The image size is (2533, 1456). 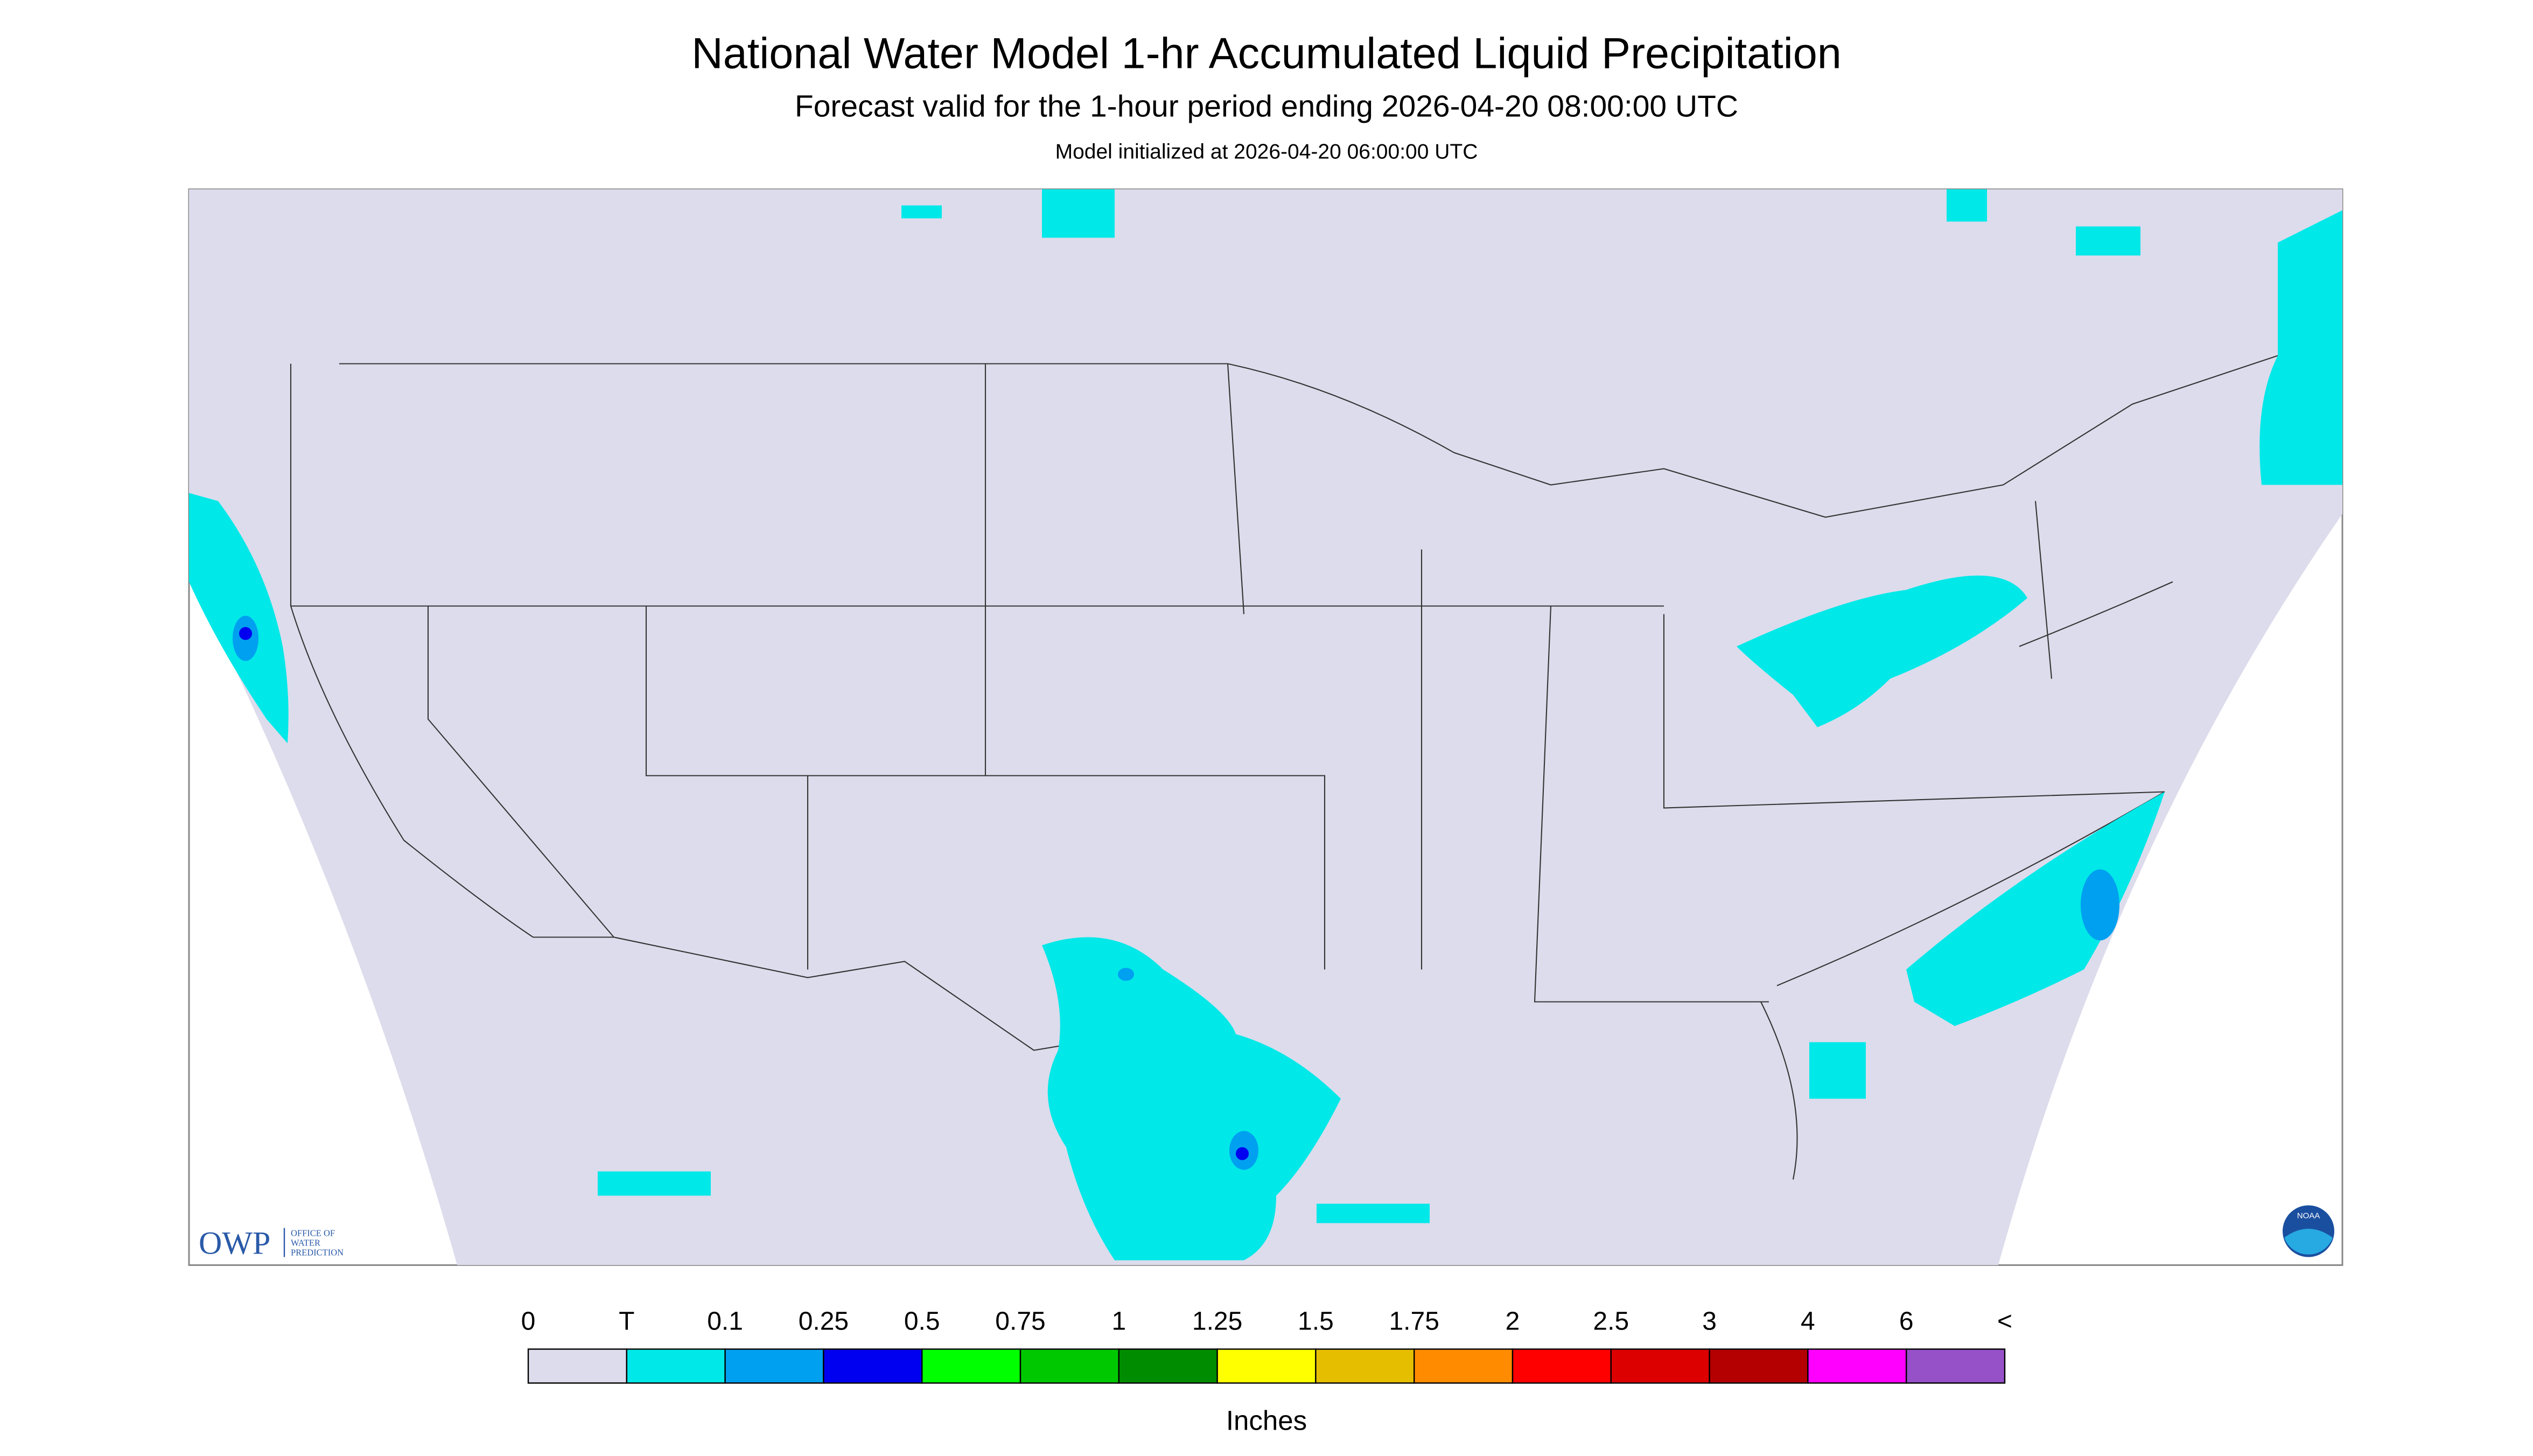 I want to click on legend-label: 0.1, so click(x=725, y=1321).